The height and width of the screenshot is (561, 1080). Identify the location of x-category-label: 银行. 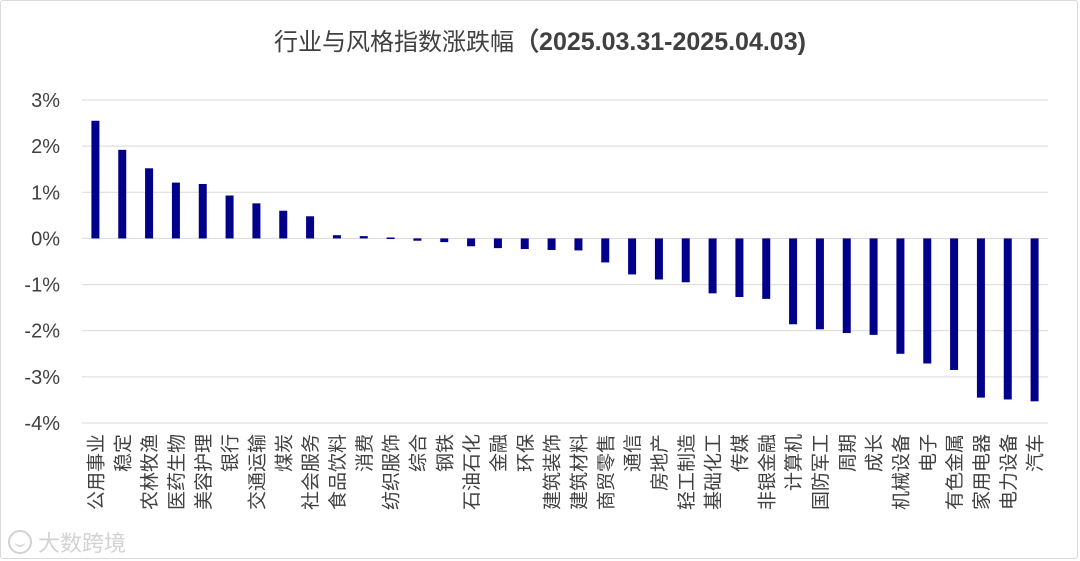
(231, 453).